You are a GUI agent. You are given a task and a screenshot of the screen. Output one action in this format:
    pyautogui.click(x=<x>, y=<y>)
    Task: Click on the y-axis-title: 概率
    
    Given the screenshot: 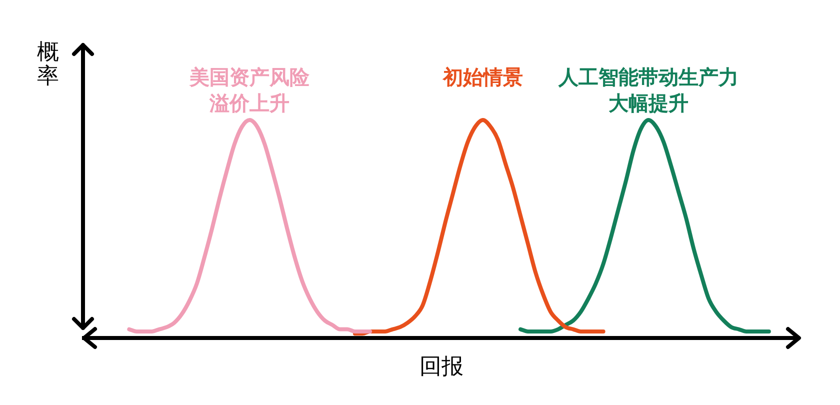 What is the action you would take?
    pyautogui.click(x=48, y=64)
    